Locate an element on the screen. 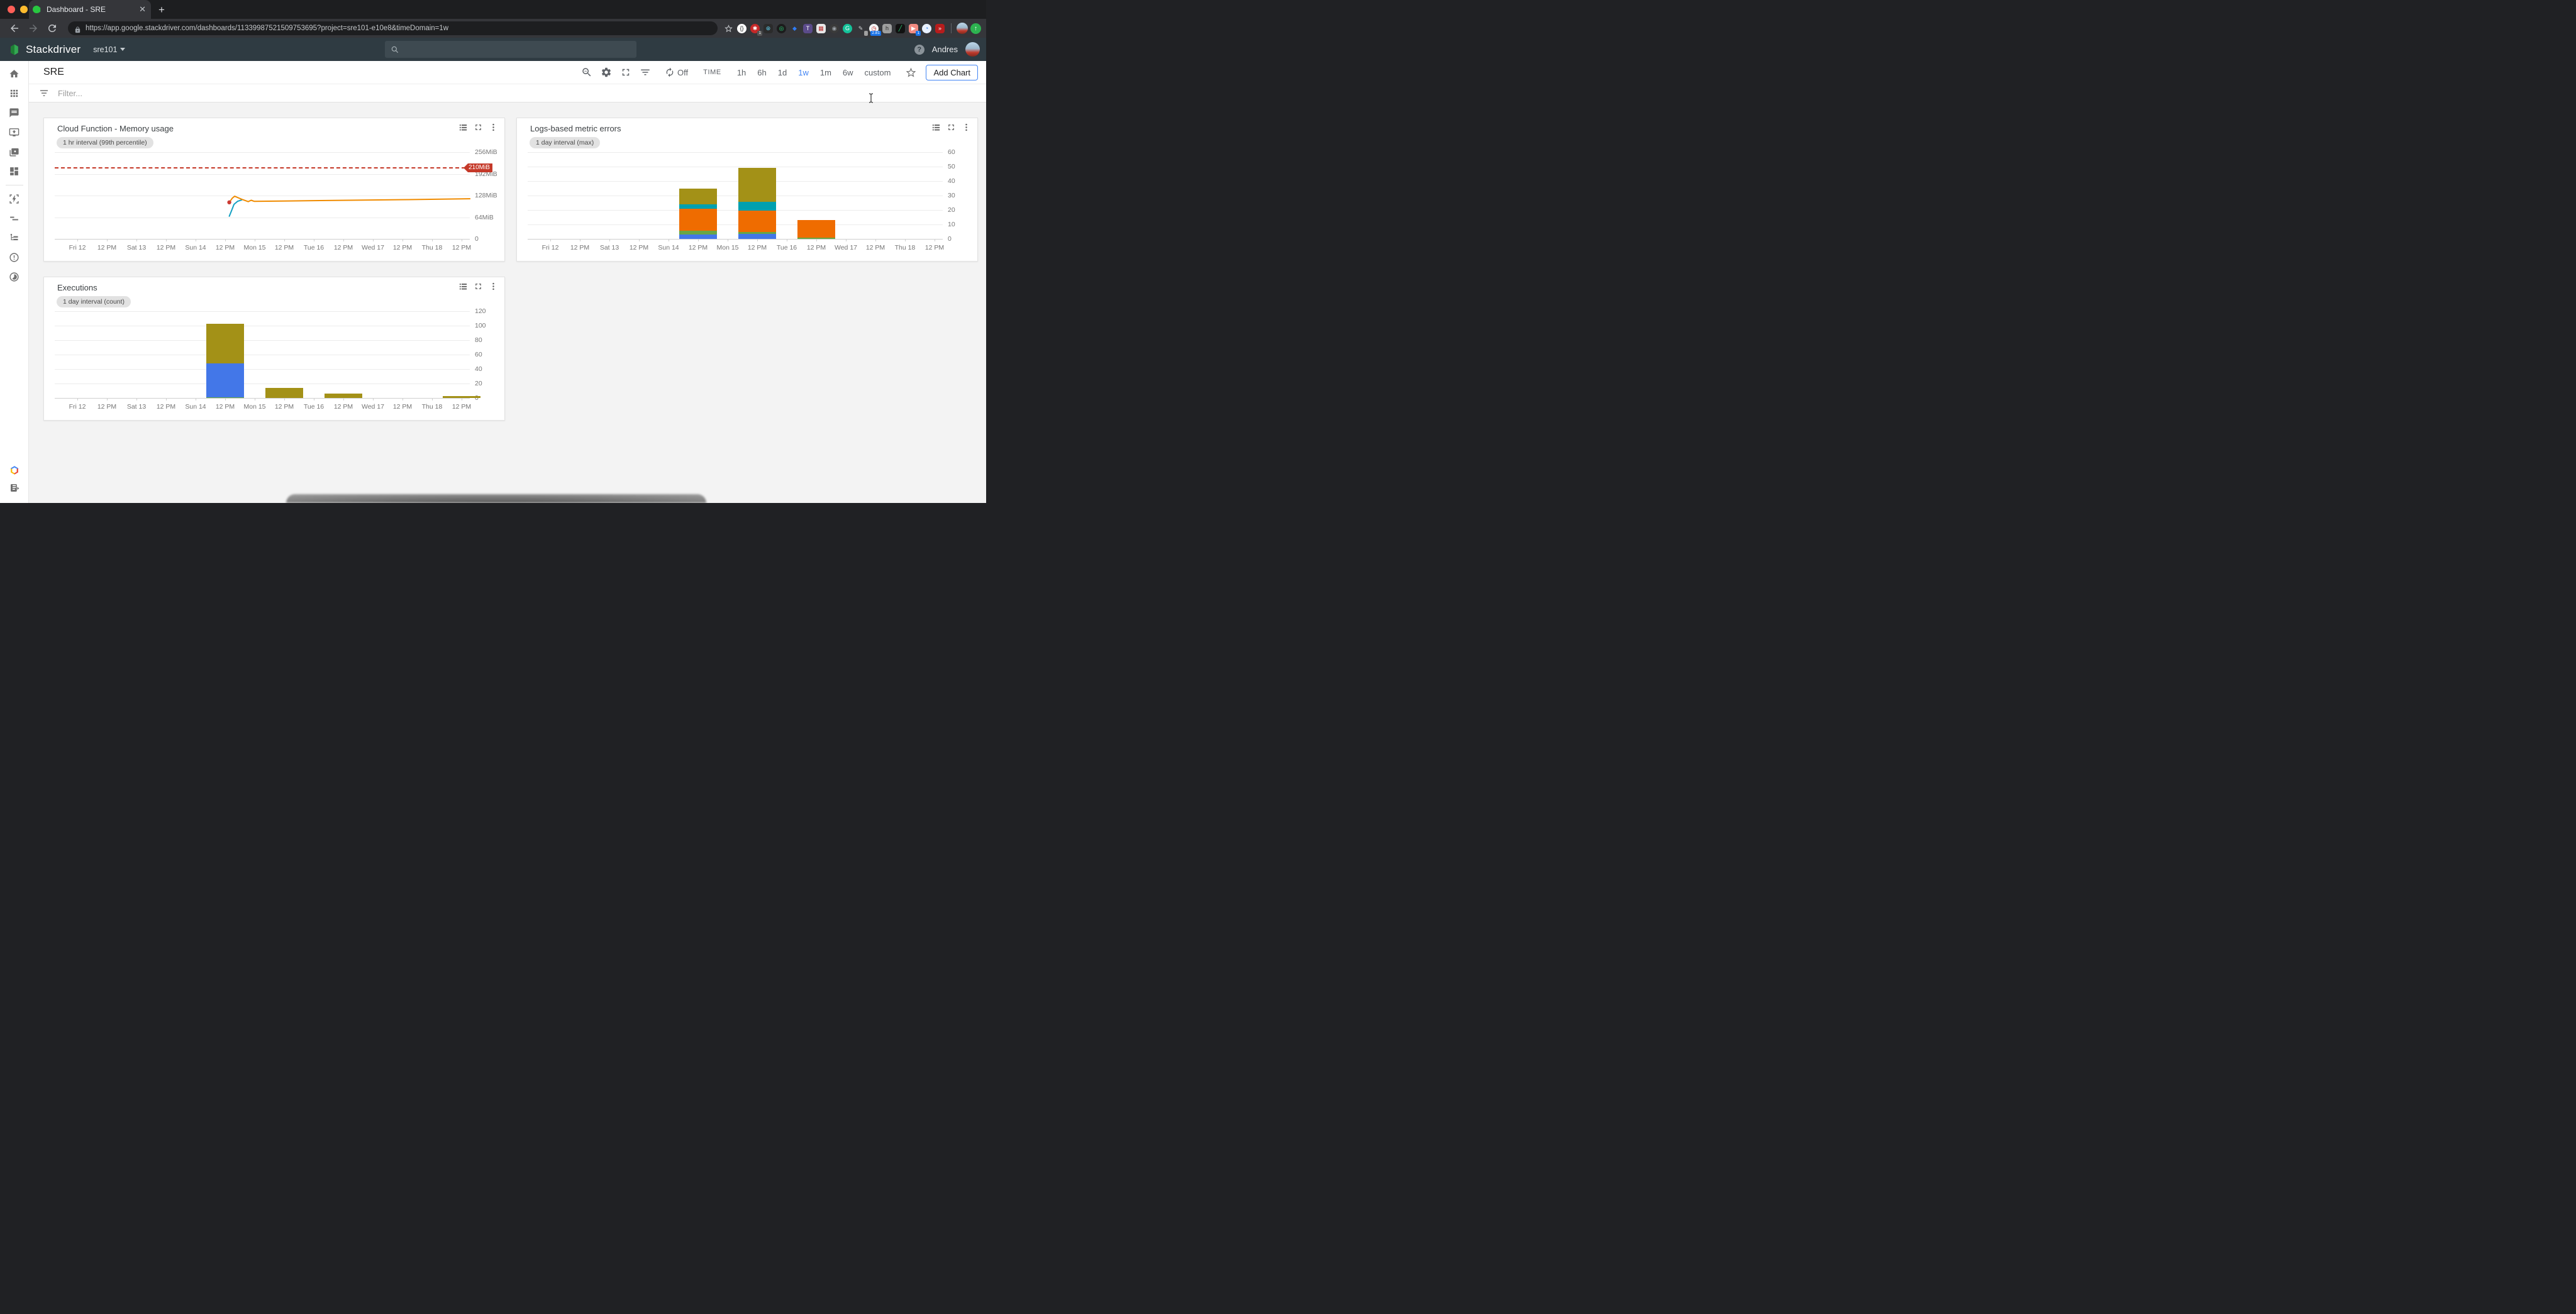 The image size is (2576, 1314). audio-extension-icon: ◔ is located at coordinates (926, 28).